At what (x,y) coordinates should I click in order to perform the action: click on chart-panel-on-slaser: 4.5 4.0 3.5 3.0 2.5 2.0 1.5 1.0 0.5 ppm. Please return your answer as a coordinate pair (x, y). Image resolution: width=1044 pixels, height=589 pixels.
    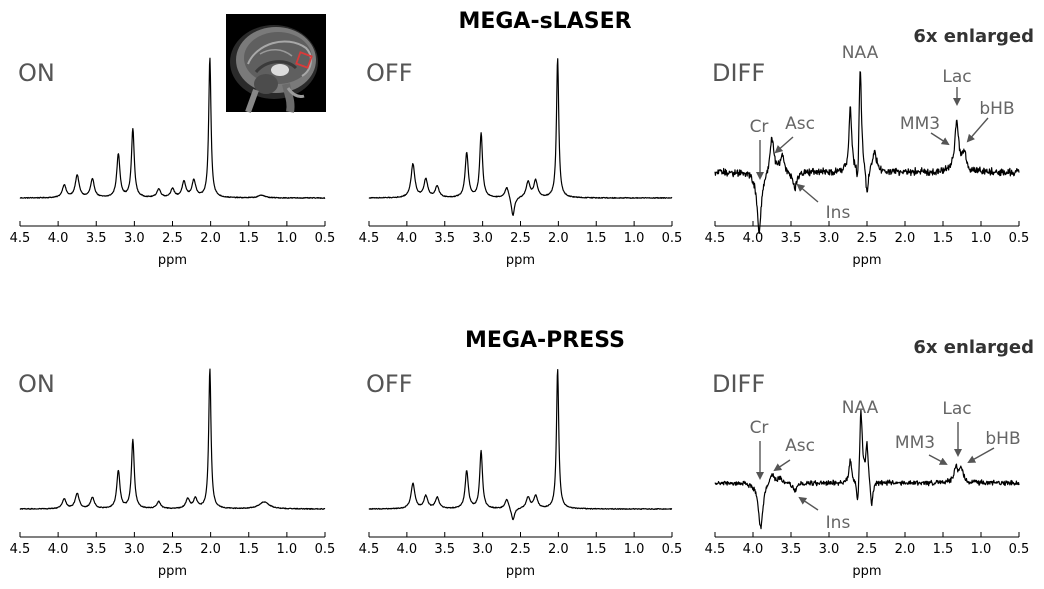
    Looking at the image, I should click on (173, 162).